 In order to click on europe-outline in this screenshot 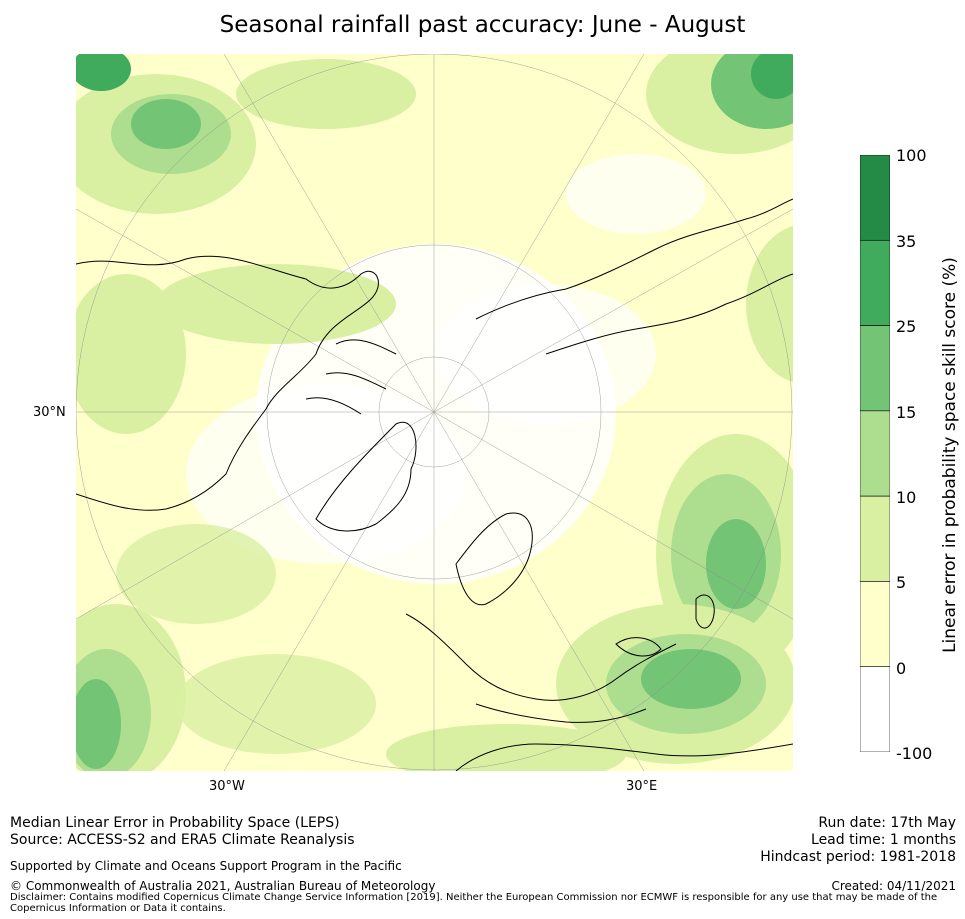, I will do `click(541, 657)`.